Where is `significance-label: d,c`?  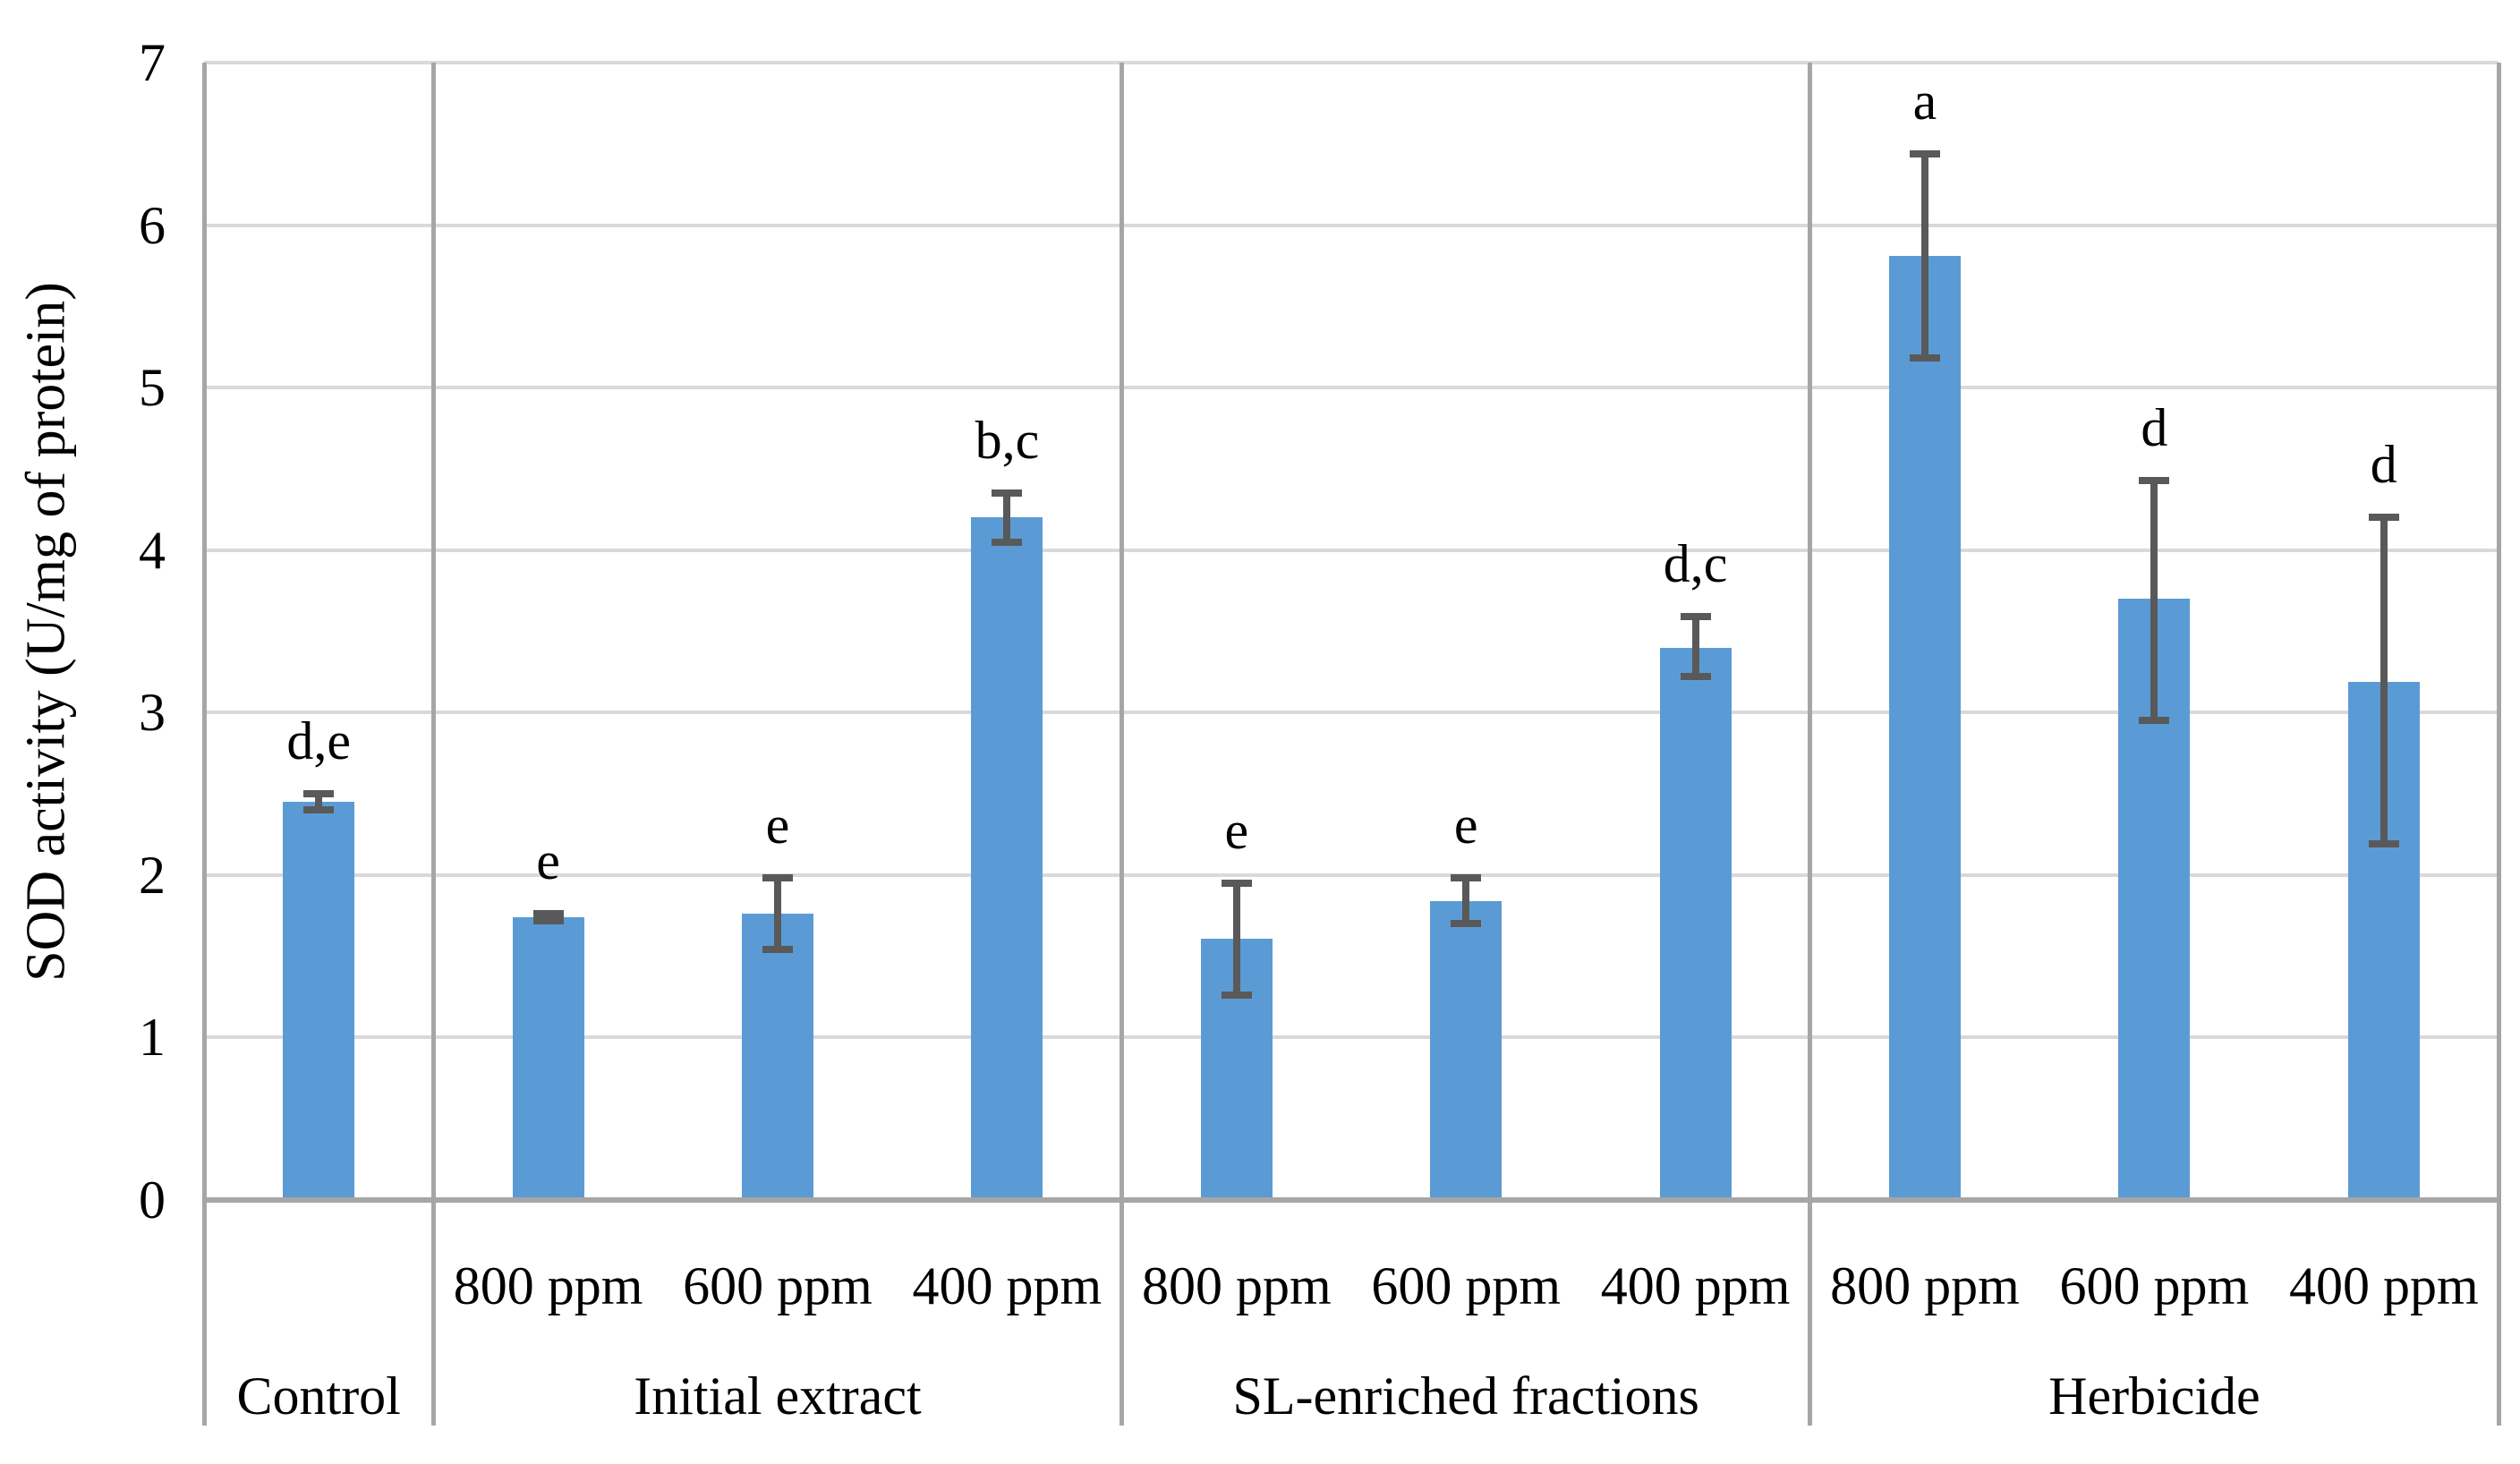
significance-label: d,c is located at coordinates (1695, 564).